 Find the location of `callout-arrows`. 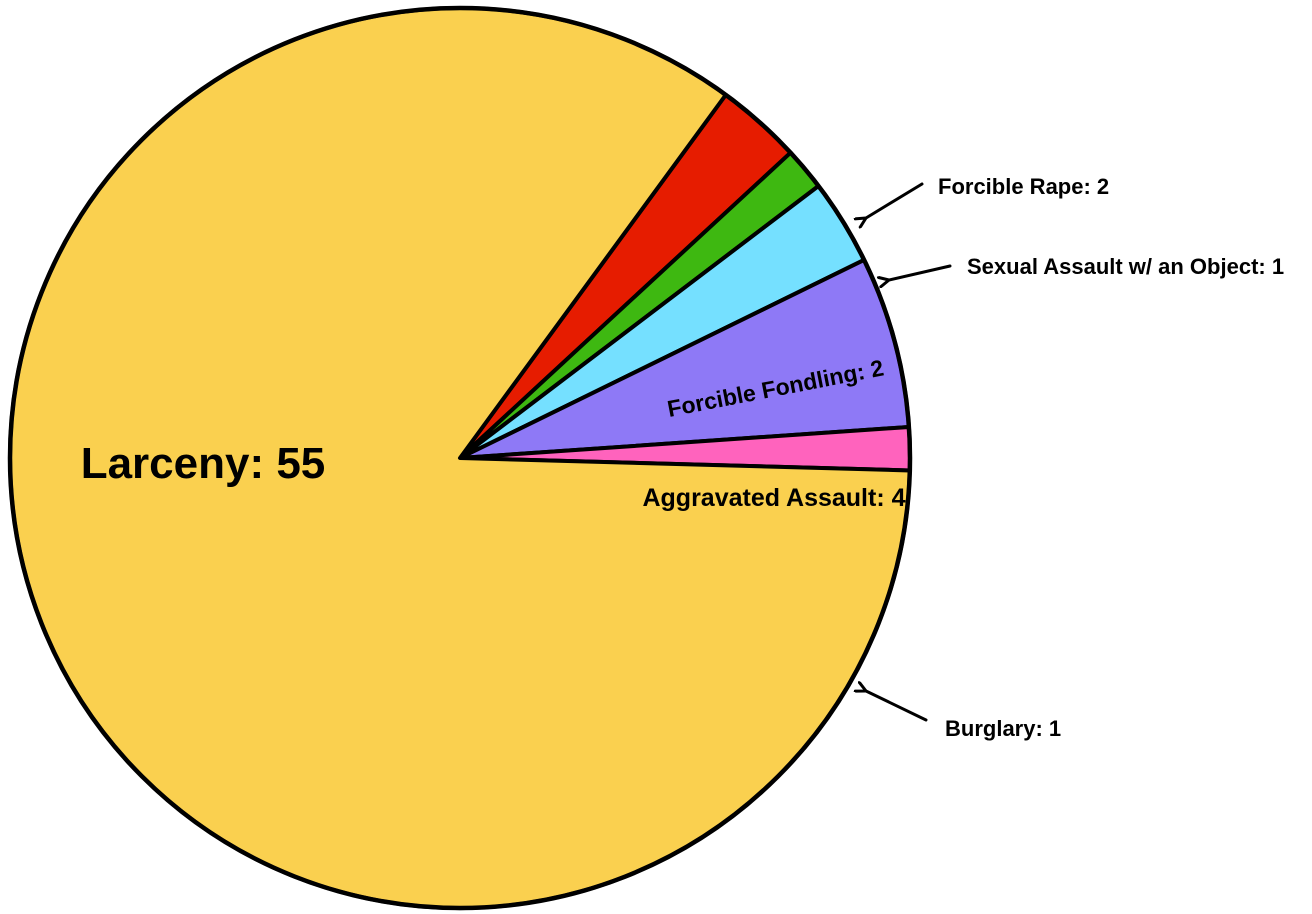

callout-arrows is located at coordinates (909, 452).